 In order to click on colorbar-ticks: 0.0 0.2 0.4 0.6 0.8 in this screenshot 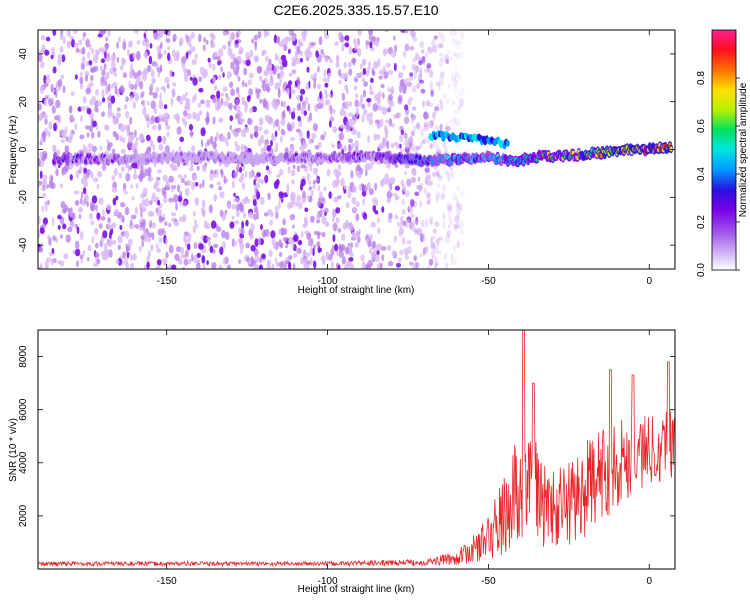, I will do `click(718, 174)`.